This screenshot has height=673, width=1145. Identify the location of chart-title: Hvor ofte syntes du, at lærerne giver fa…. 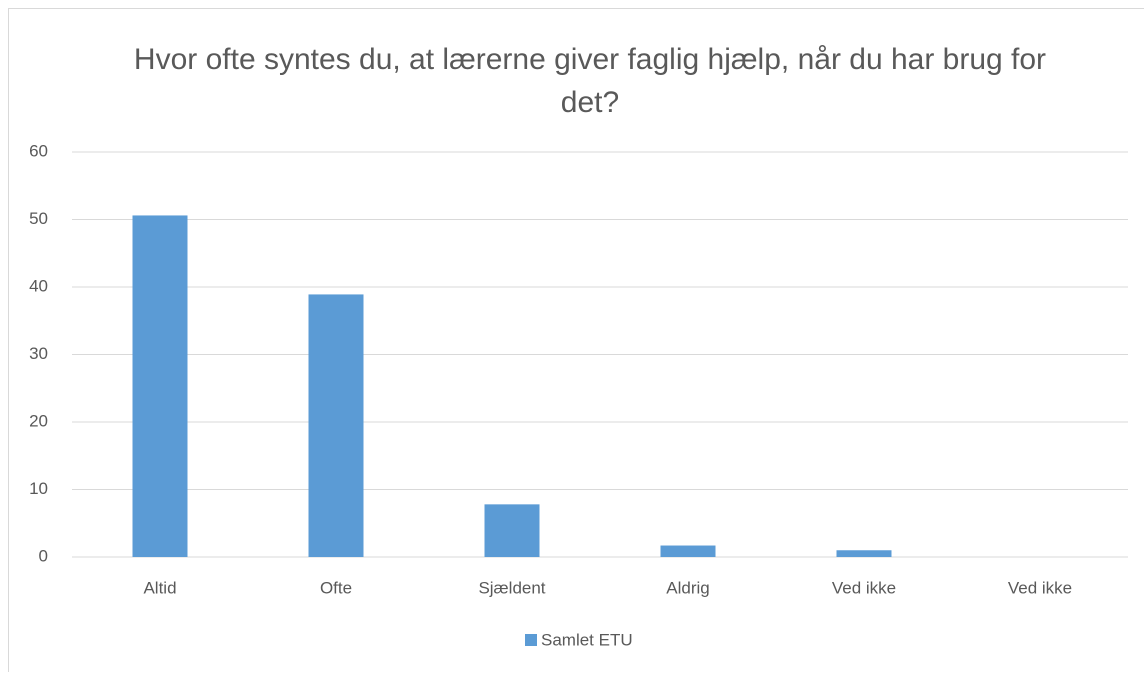
(590, 81).